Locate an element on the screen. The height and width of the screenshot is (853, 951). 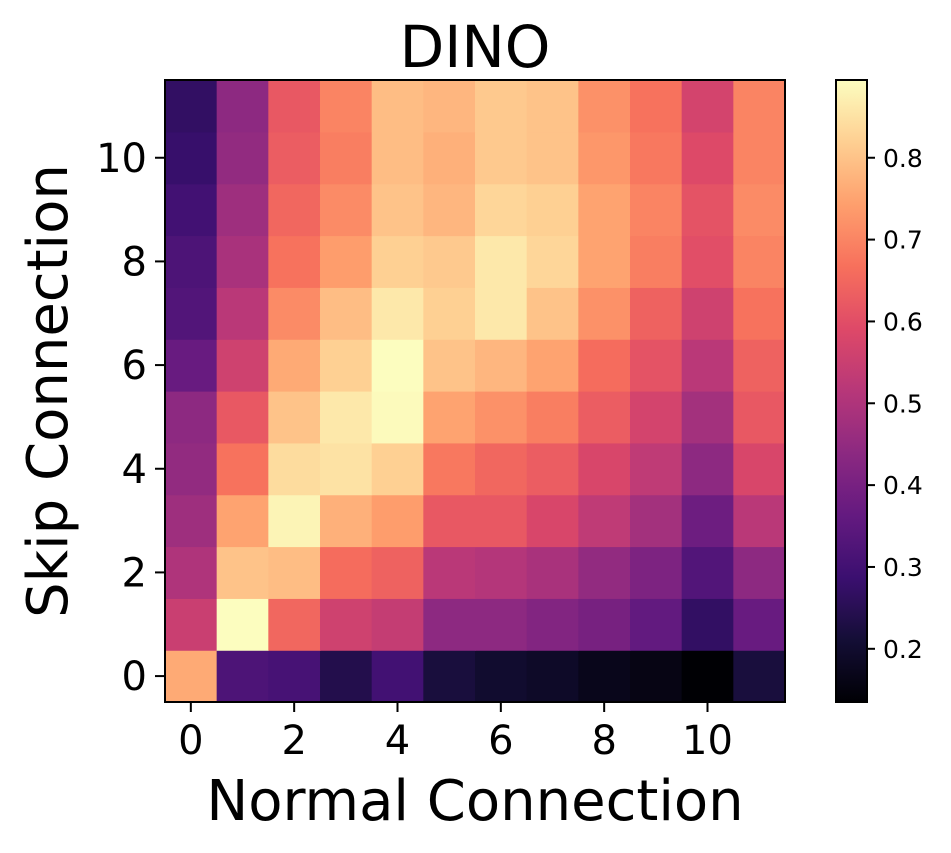
colorbar-tick-label: 0.8 is located at coordinates (903, 158).